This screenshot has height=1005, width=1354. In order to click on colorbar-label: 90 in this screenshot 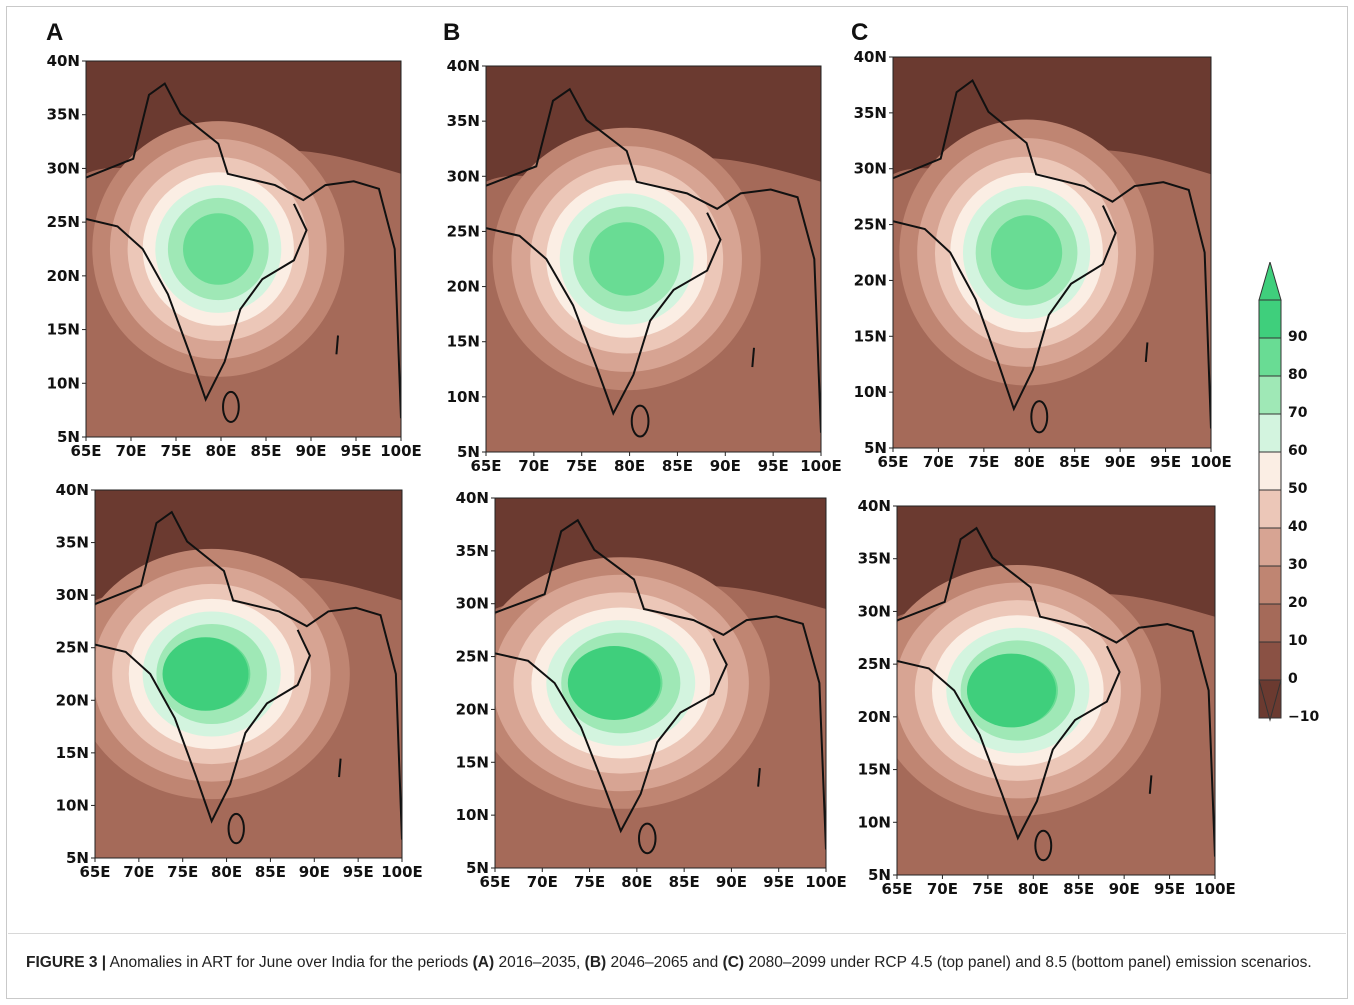, I will do `click(1298, 337)`.